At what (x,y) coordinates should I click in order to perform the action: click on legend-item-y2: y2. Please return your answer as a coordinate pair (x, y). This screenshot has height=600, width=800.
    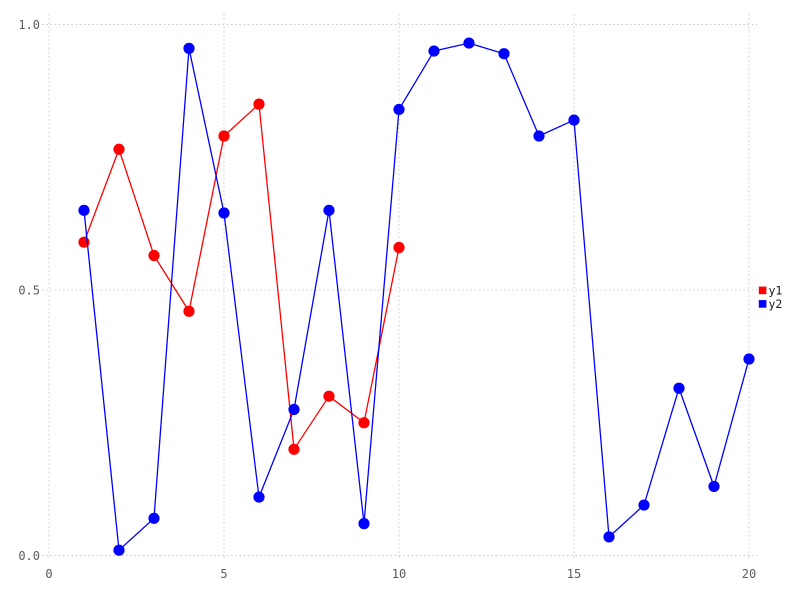
    Looking at the image, I should click on (770, 304).